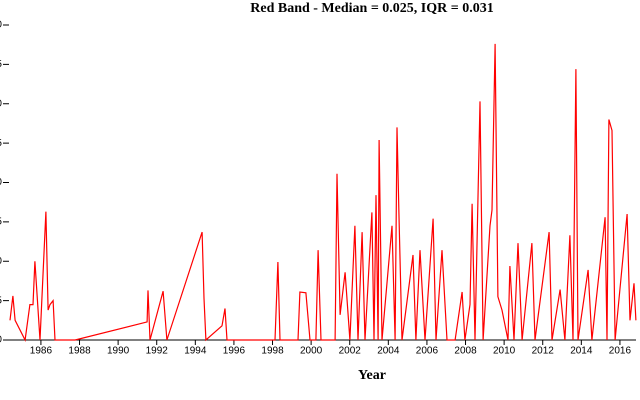 The height and width of the screenshot is (400, 640). What do you see at coordinates (543, 351) in the screenshot?
I see `x-tick-label: 2012` at bounding box center [543, 351].